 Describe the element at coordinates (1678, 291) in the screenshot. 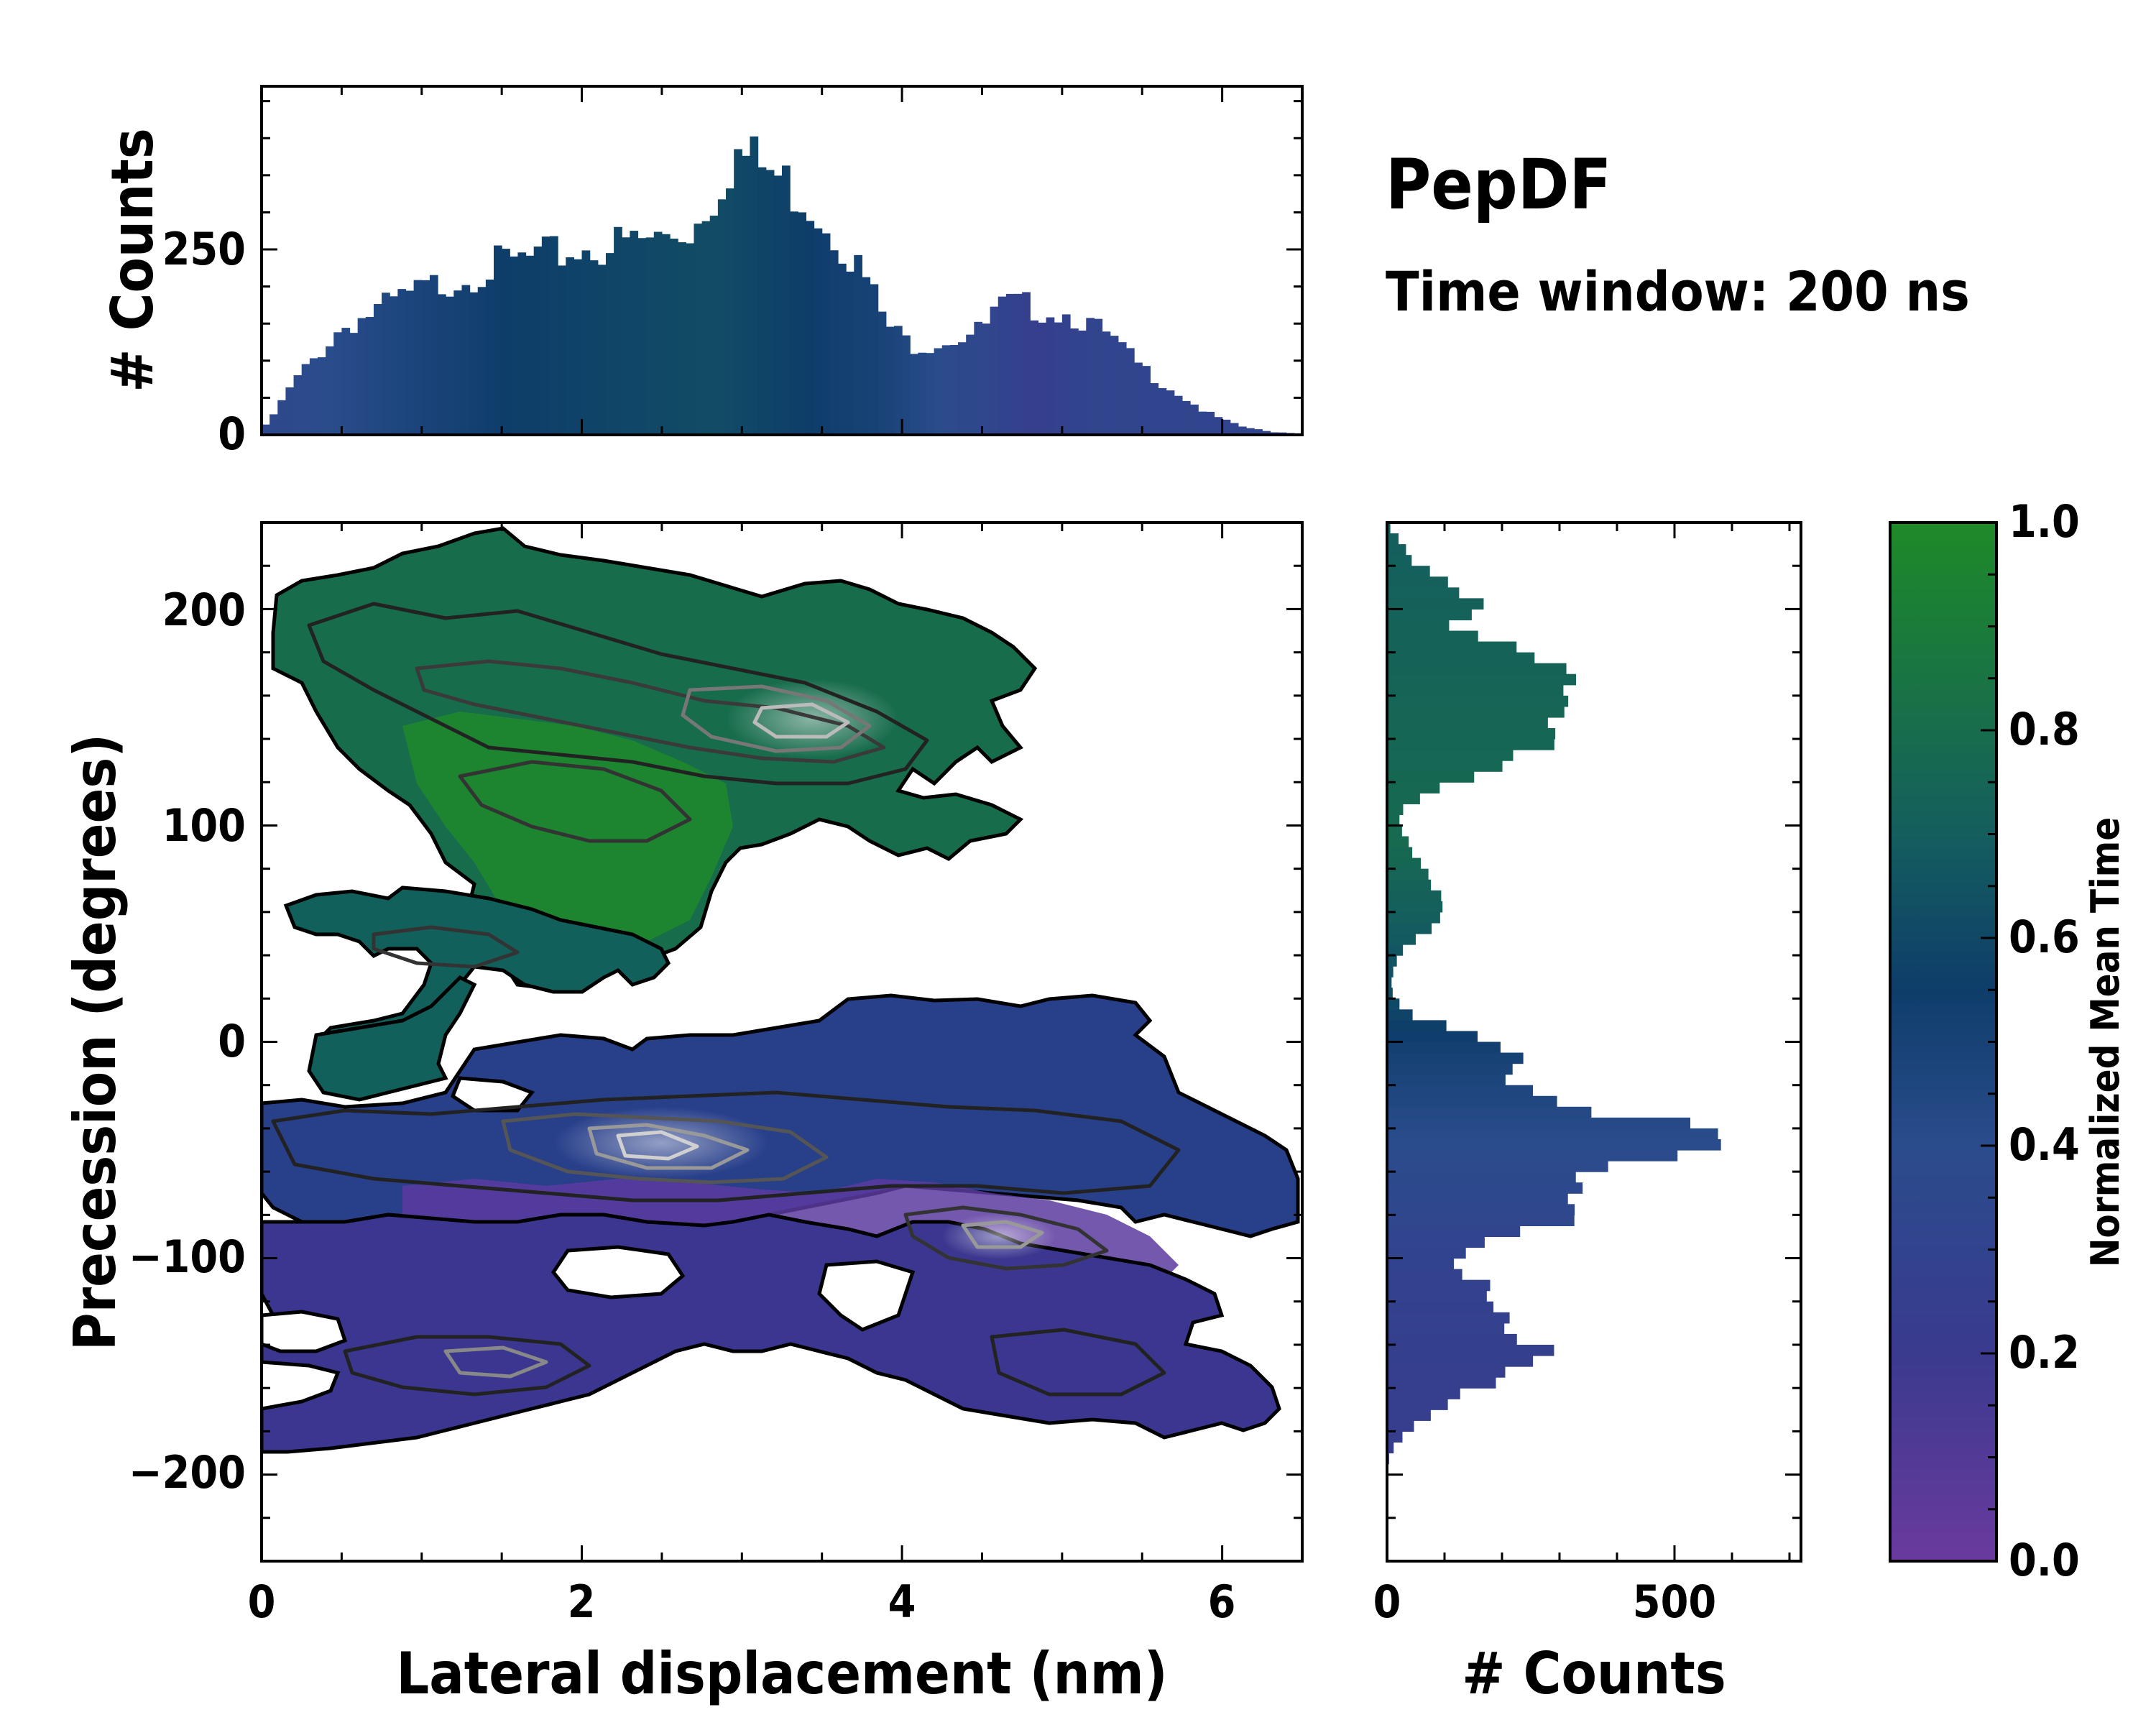

I see `chart-subtitle: Time window: 200 ns` at that location.